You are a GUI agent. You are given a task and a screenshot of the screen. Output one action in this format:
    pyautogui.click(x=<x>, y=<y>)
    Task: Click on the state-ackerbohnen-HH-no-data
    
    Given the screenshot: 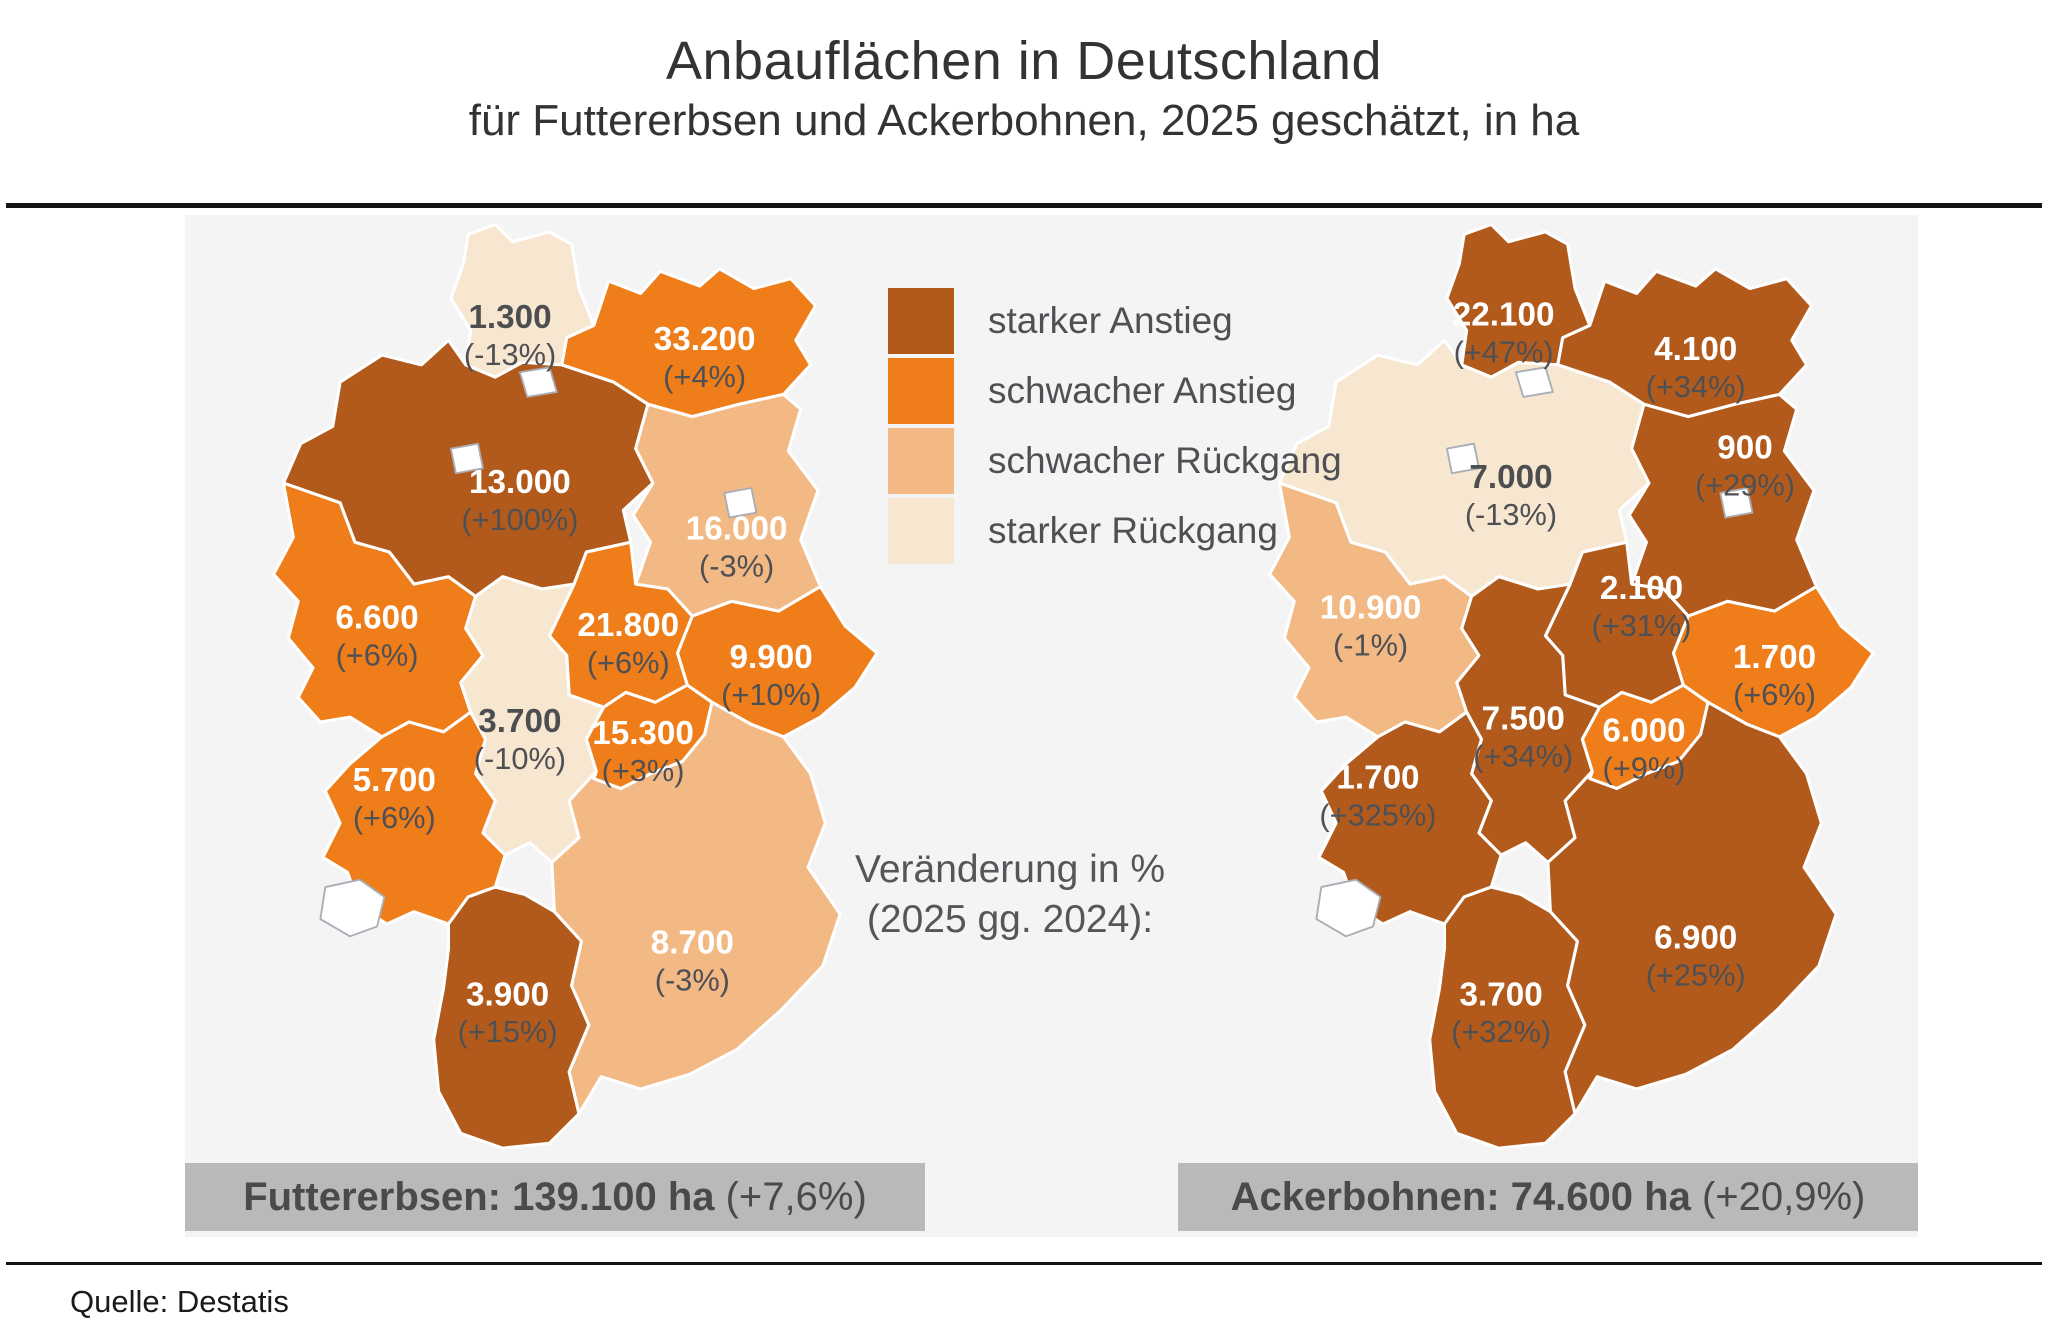 What is the action you would take?
    pyautogui.click(x=1534, y=382)
    